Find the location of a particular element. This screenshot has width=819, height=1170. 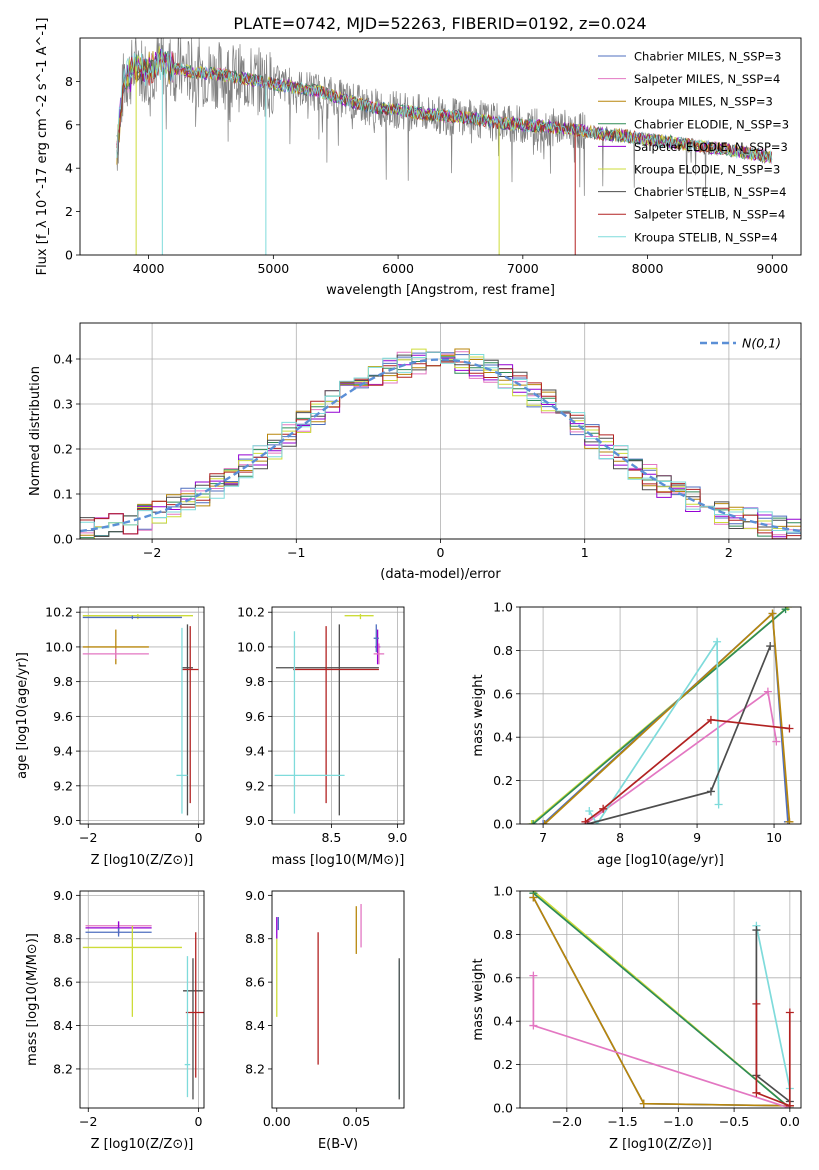

weight-line-chabrier_elodie is located at coordinates (661, 1000).